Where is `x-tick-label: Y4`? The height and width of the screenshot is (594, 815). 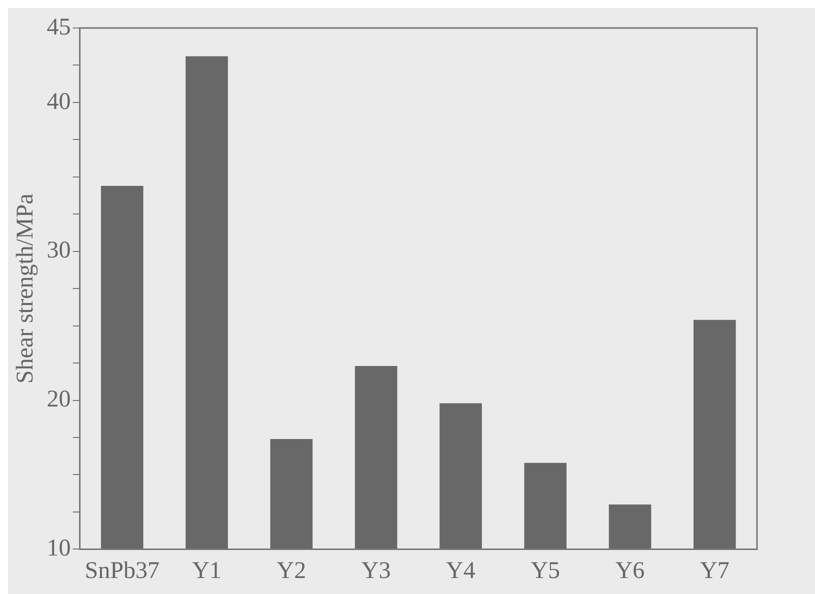 x-tick-label: Y4 is located at coordinates (461, 571).